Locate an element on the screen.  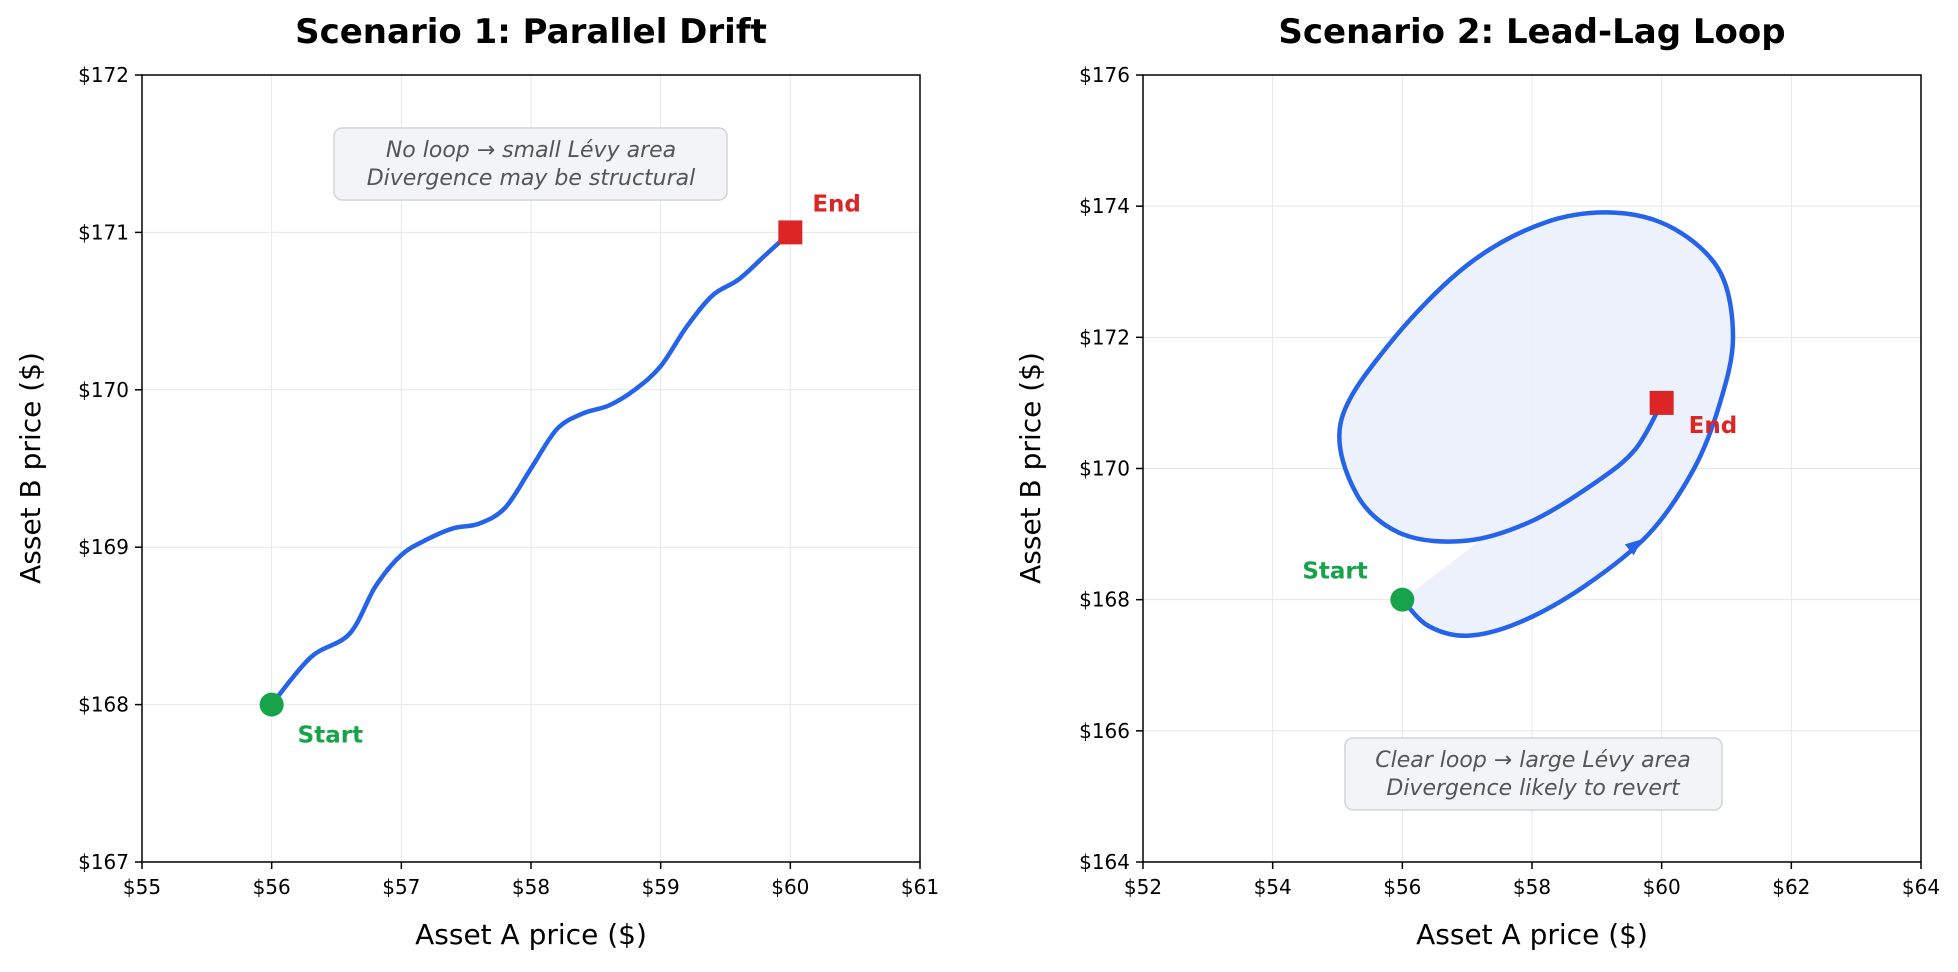
x-tick-label: $59 is located at coordinates (661, 887).